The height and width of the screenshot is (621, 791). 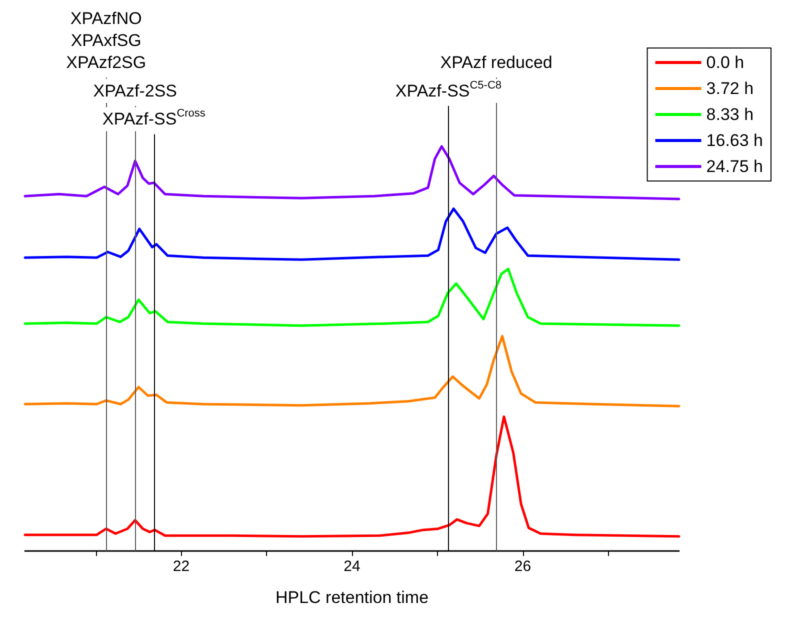 What do you see at coordinates (730, 114) in the screenshot?
I see `legend-label: 8.33 h` at bounding box center [730, 114].